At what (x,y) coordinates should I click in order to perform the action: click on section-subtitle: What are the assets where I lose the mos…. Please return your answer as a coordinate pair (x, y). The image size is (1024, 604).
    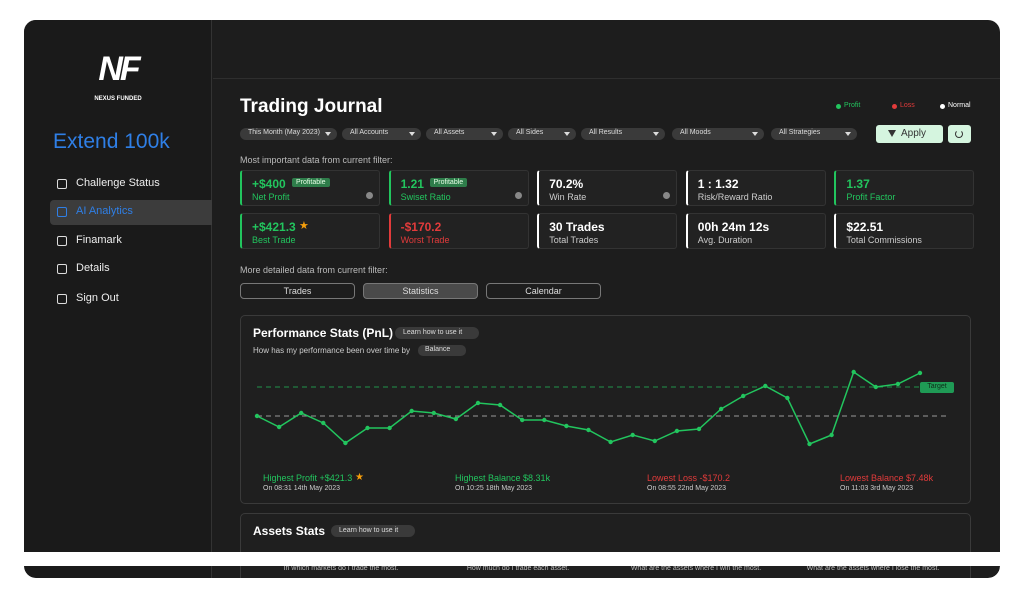
    Looking at the image, I should click on (873, 568).